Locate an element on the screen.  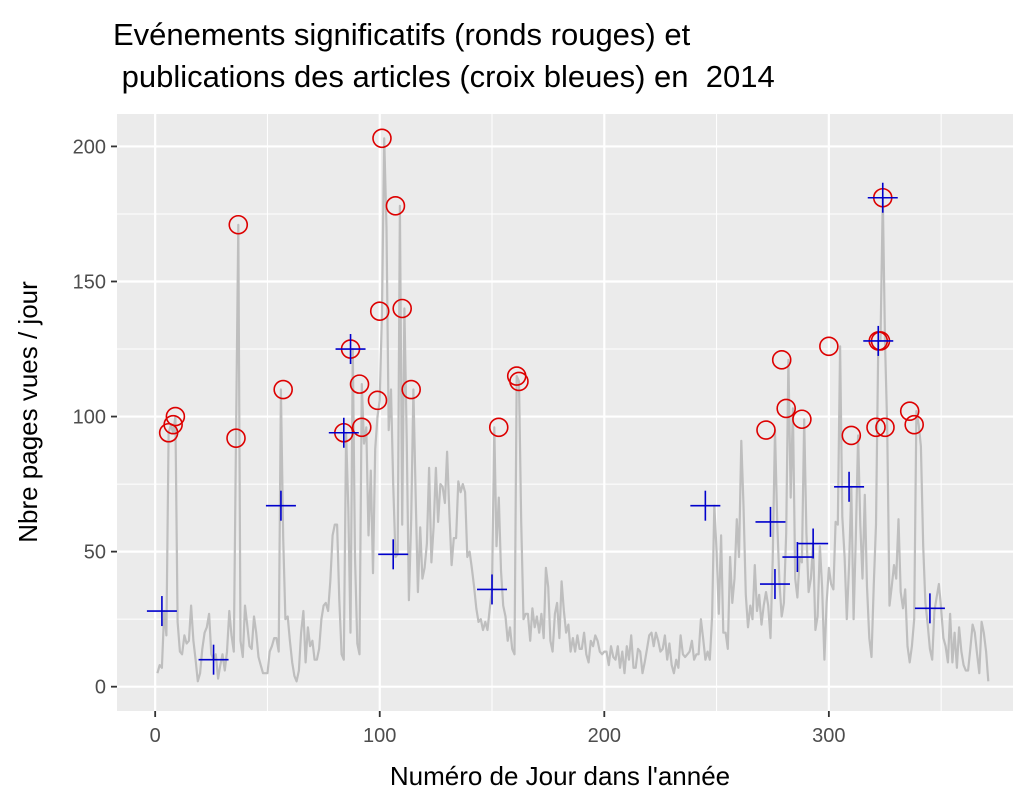
y-tick-label: 0 is located at coordinates (100, 688).